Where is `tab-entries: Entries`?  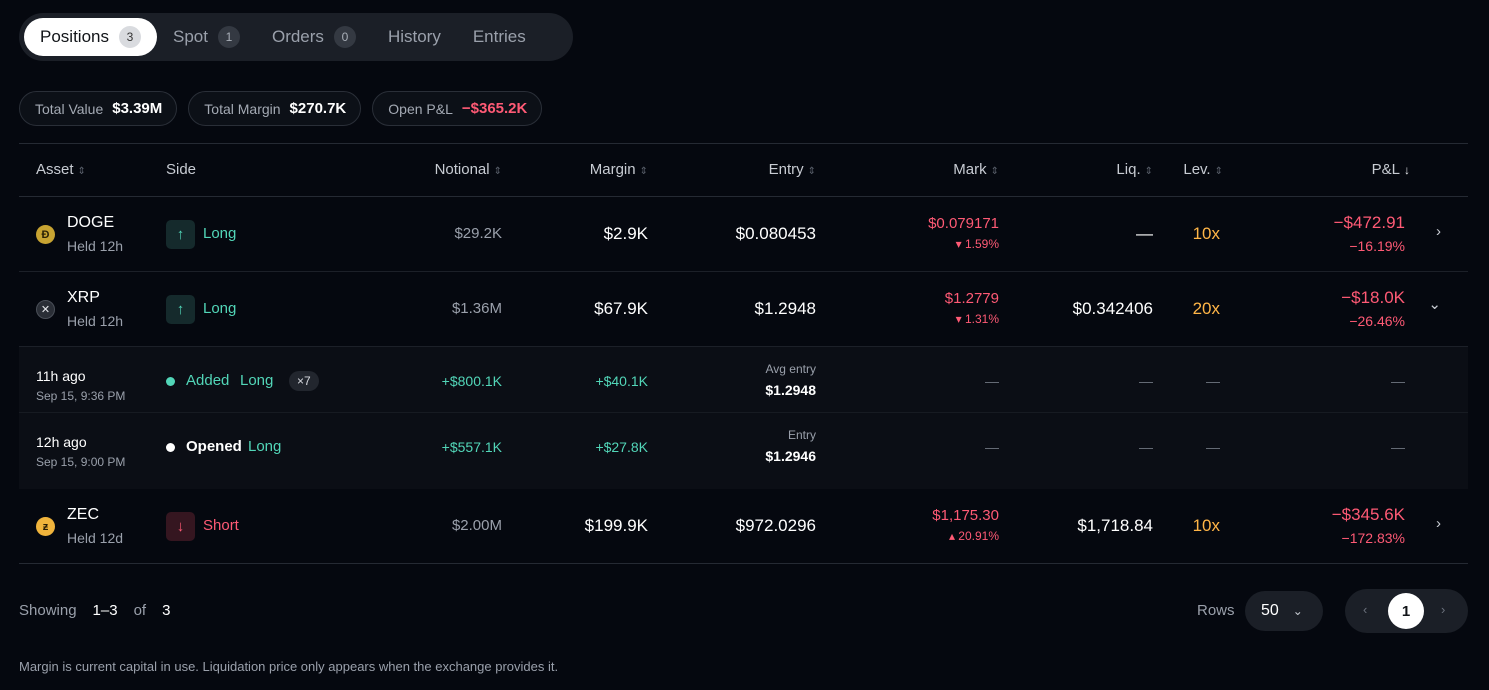 tab-entries: Entries is located at coordinates (499, 37).